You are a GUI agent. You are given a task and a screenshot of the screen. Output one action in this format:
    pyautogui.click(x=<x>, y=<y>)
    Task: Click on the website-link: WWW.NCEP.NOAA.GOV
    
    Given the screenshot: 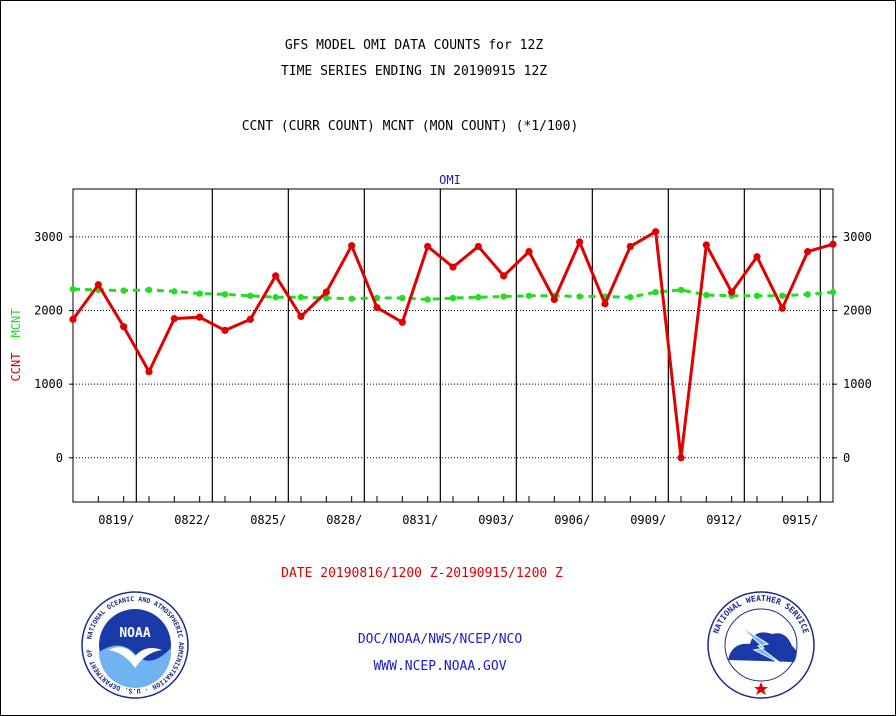 What is the action you would take?
    pyautogui.click(x=440, y=666)
    